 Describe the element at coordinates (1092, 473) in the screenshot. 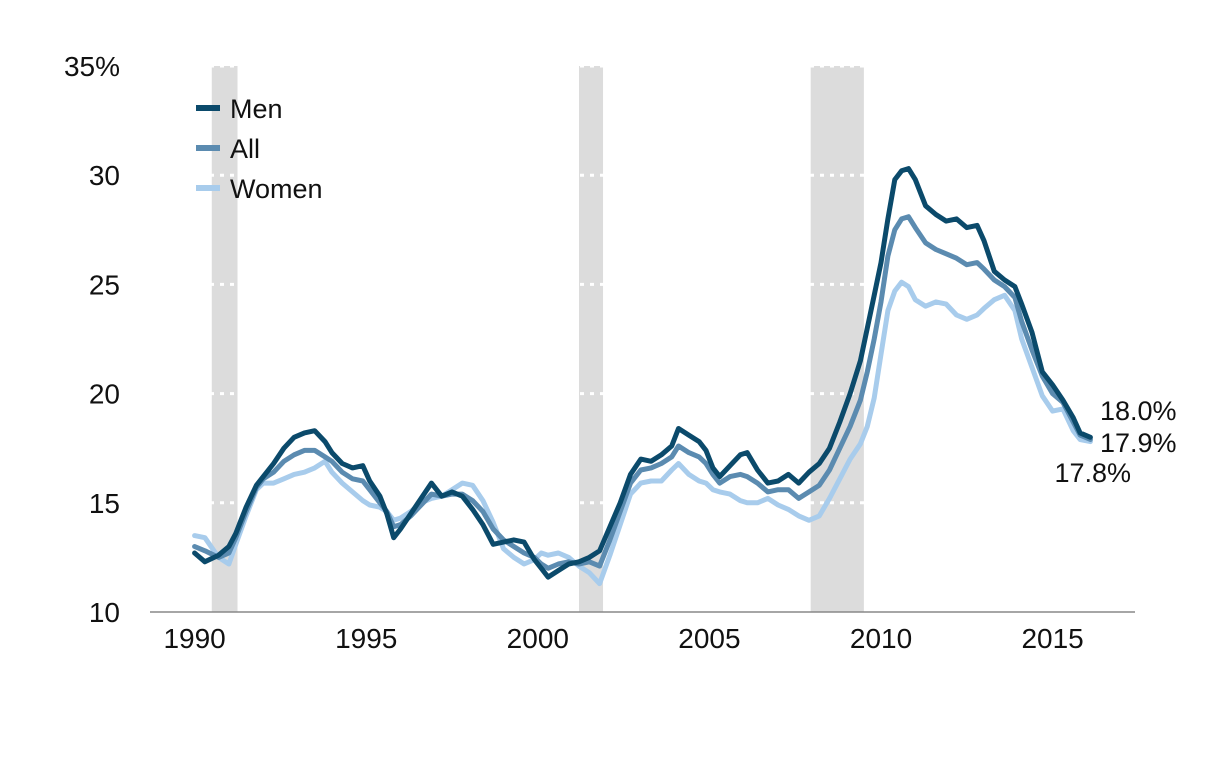

I see `end-label-women: 17.8%` at that location.